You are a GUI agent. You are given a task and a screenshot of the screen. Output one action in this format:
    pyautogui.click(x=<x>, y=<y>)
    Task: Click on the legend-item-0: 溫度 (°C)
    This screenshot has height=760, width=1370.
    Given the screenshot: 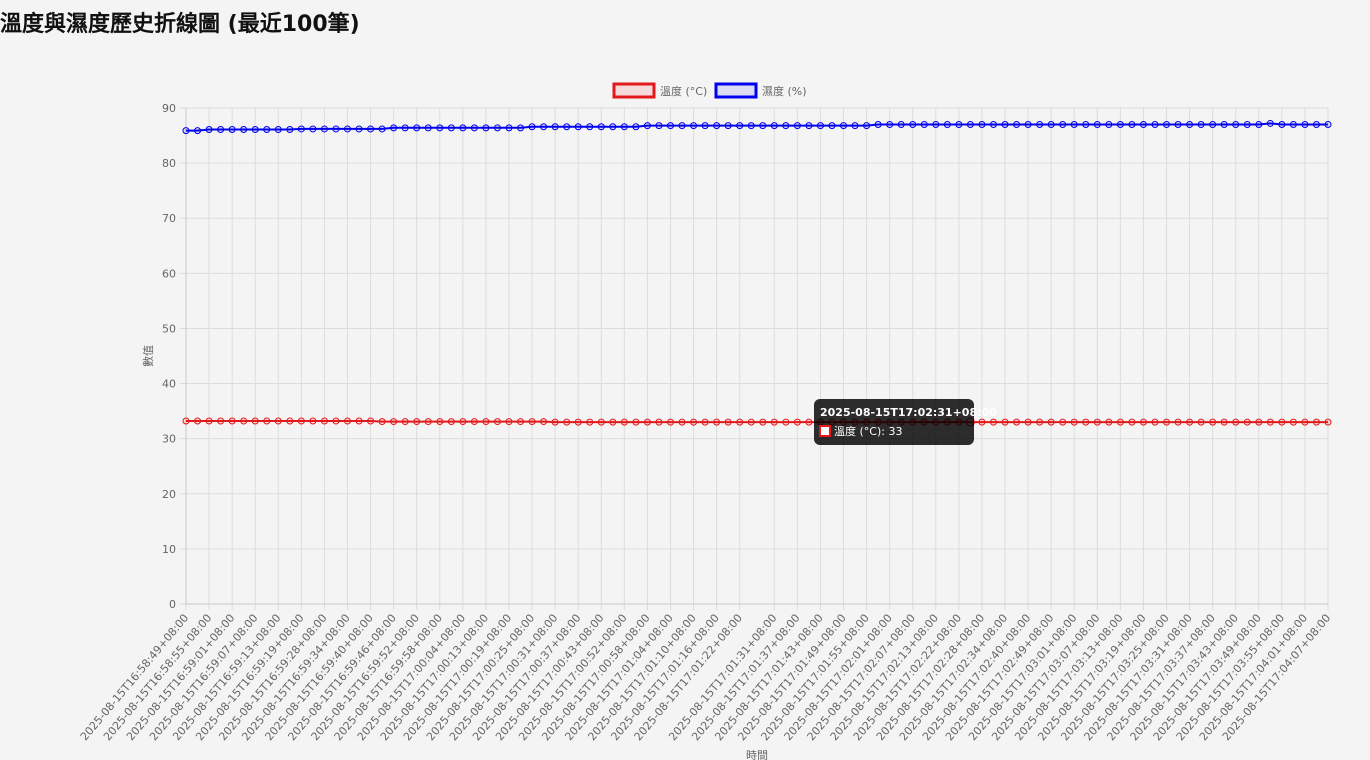 What is the action you would take?
    pyautogui.click(x=659, y=90)
    